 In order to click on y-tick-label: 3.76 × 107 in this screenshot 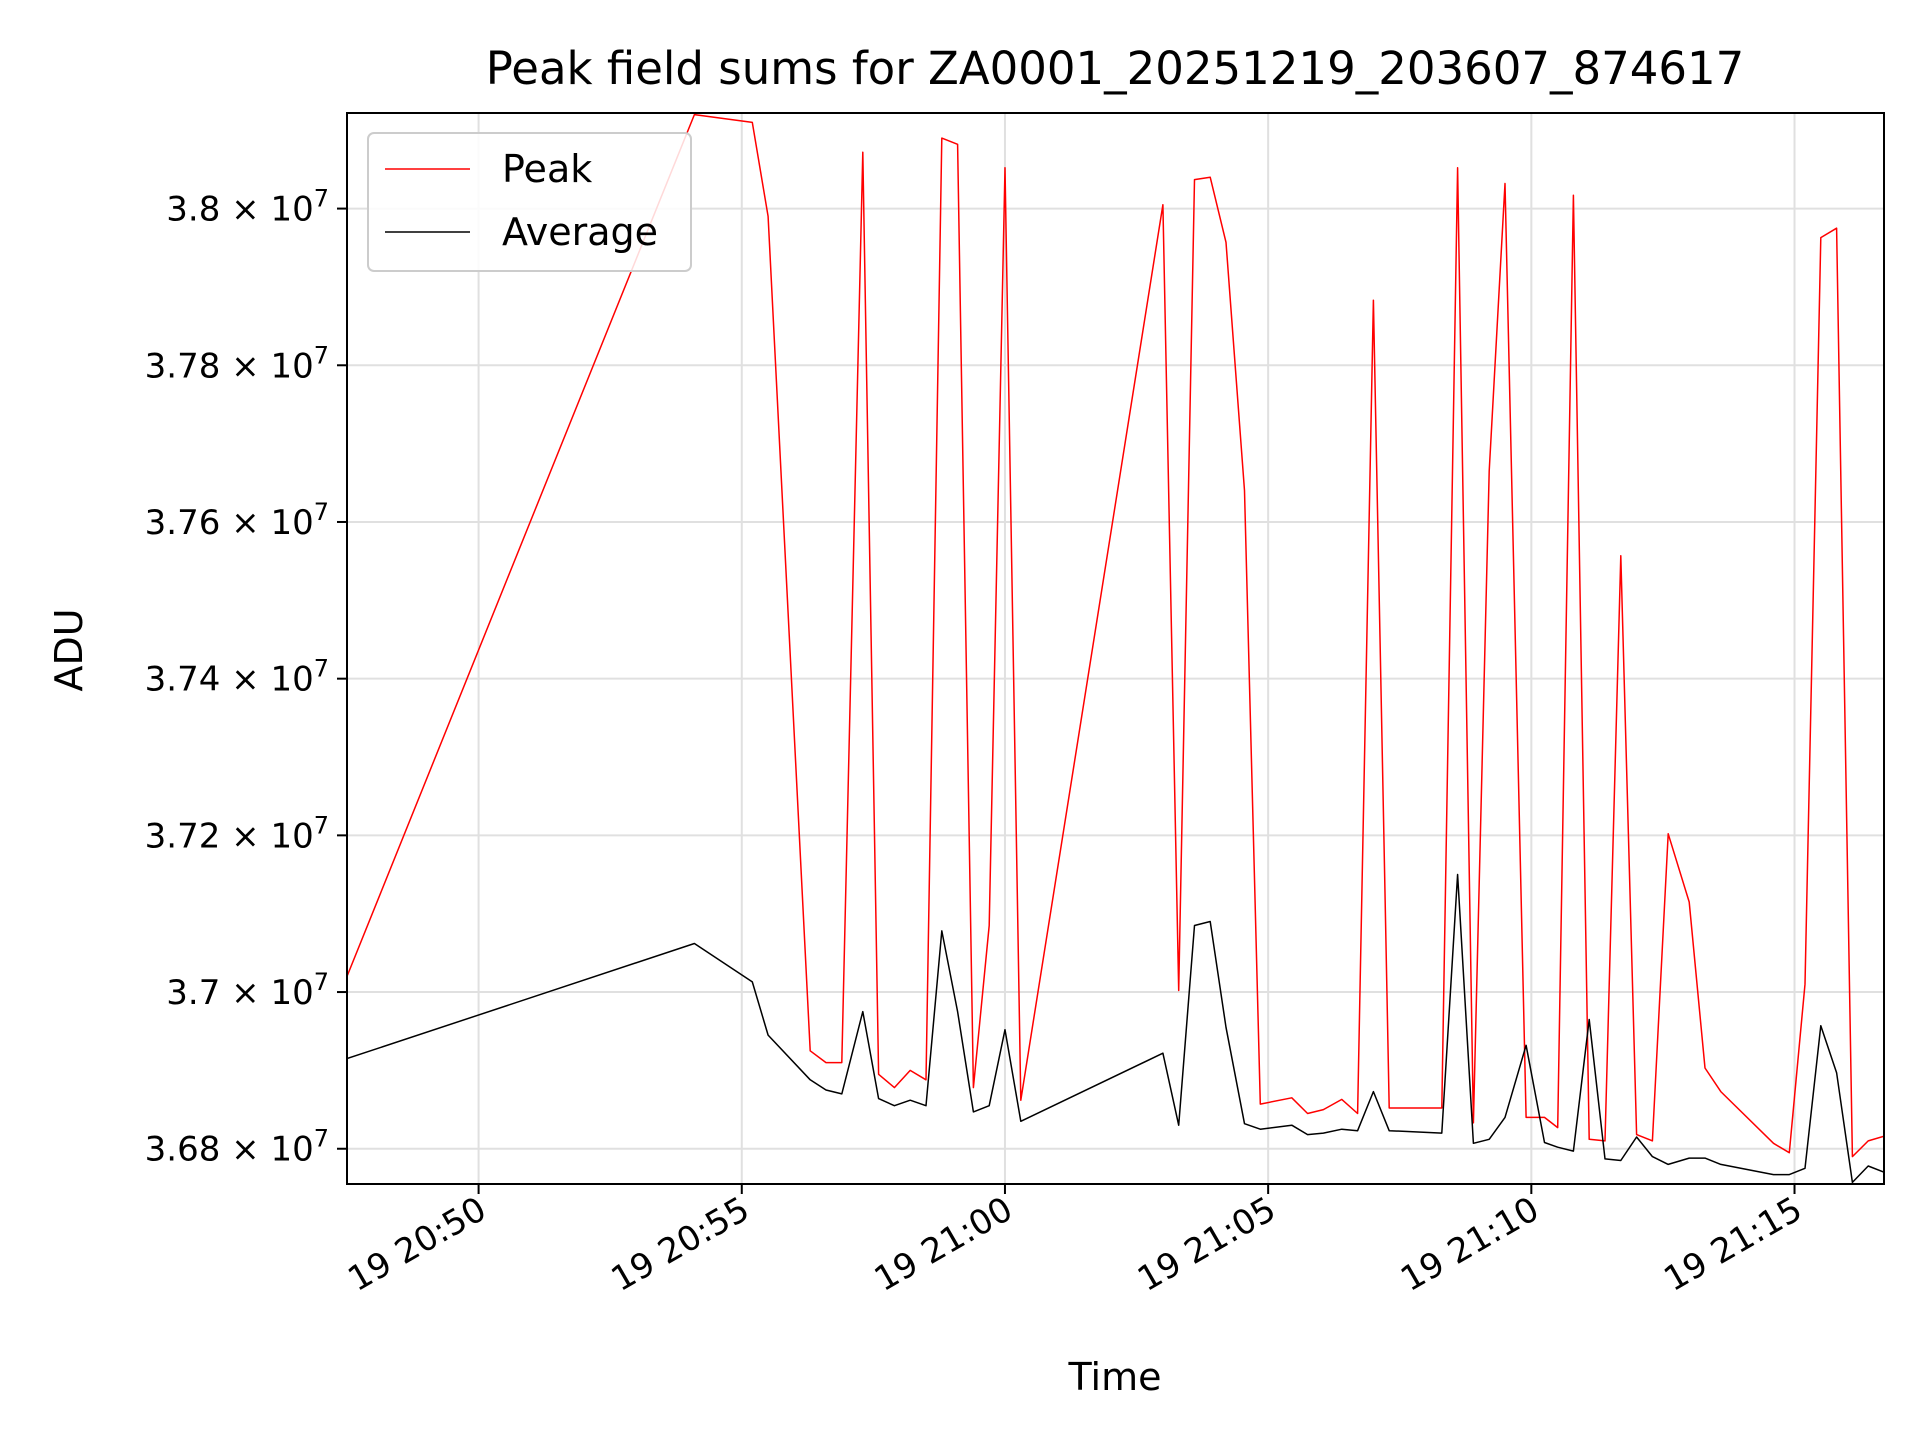, I will do `click(237, 520)`.